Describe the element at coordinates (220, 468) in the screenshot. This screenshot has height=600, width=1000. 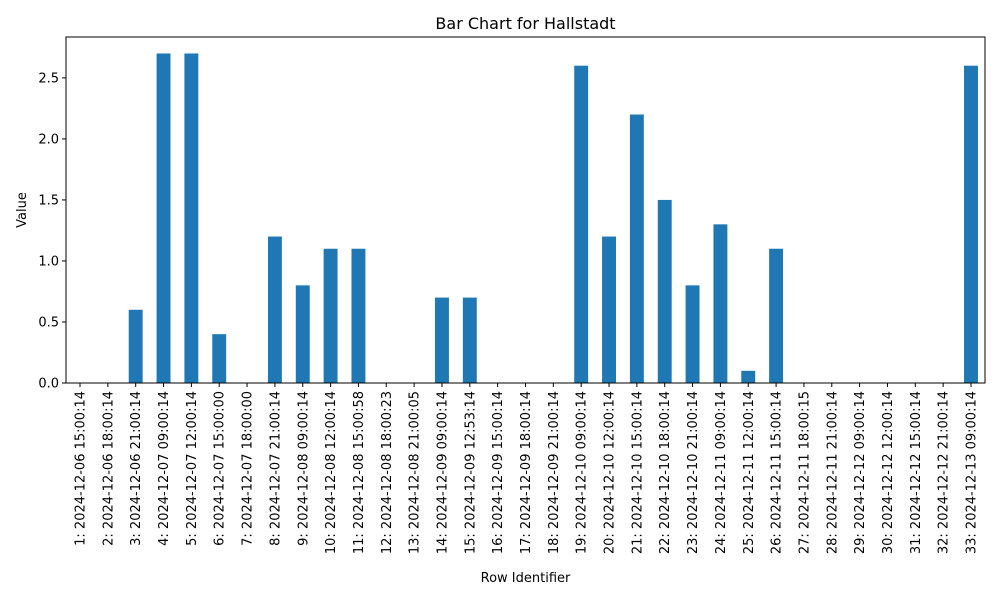
I see `x-tick-label: 6: 2024-12-07 15:00:00` at that location.